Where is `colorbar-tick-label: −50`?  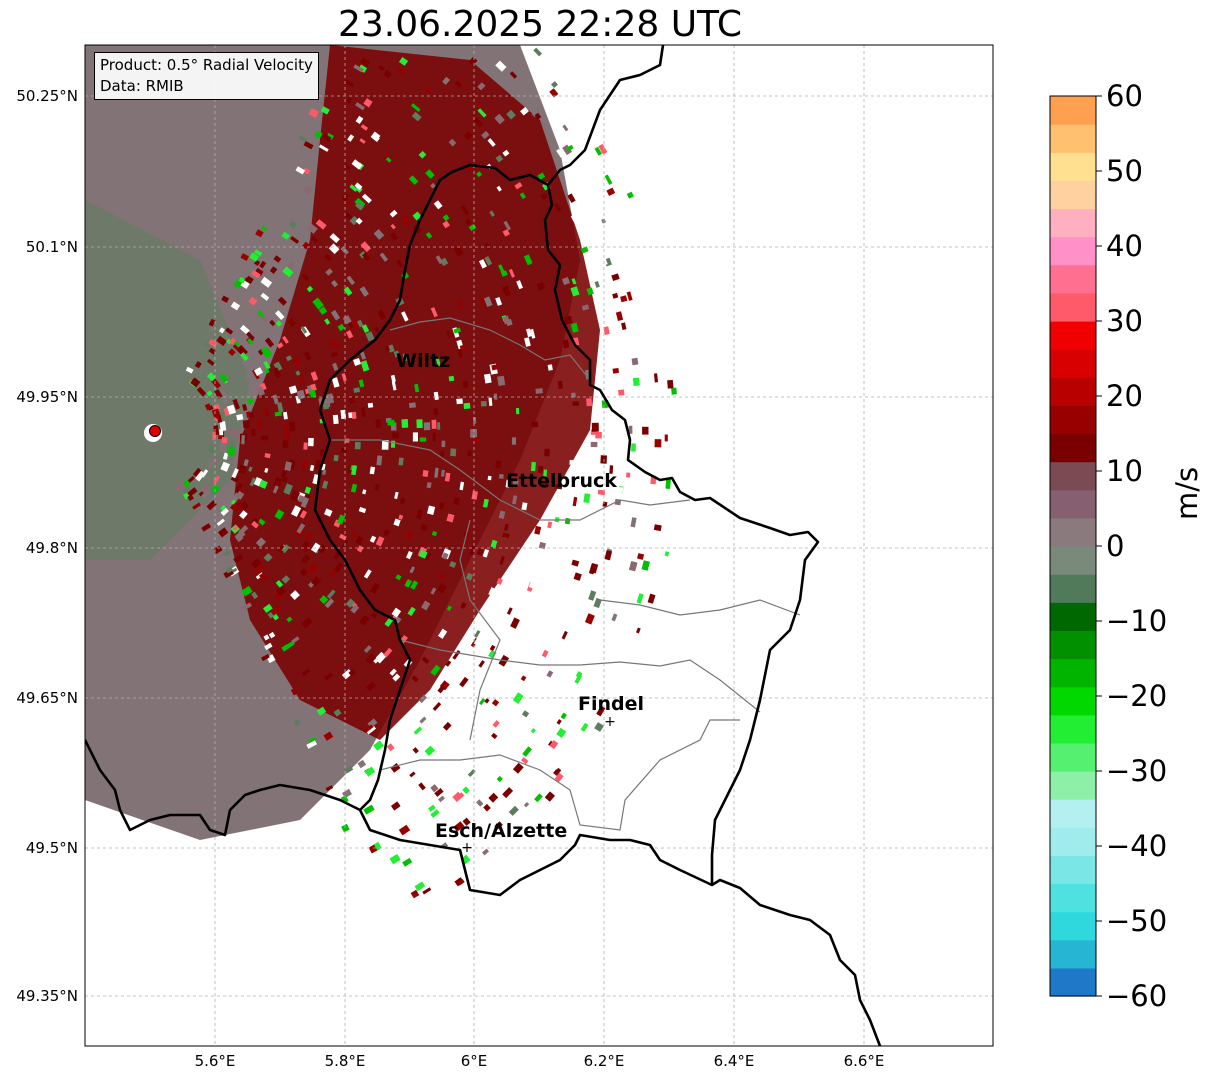 colorbar-tick-label: −50 is located at coordinates (1136, 921).